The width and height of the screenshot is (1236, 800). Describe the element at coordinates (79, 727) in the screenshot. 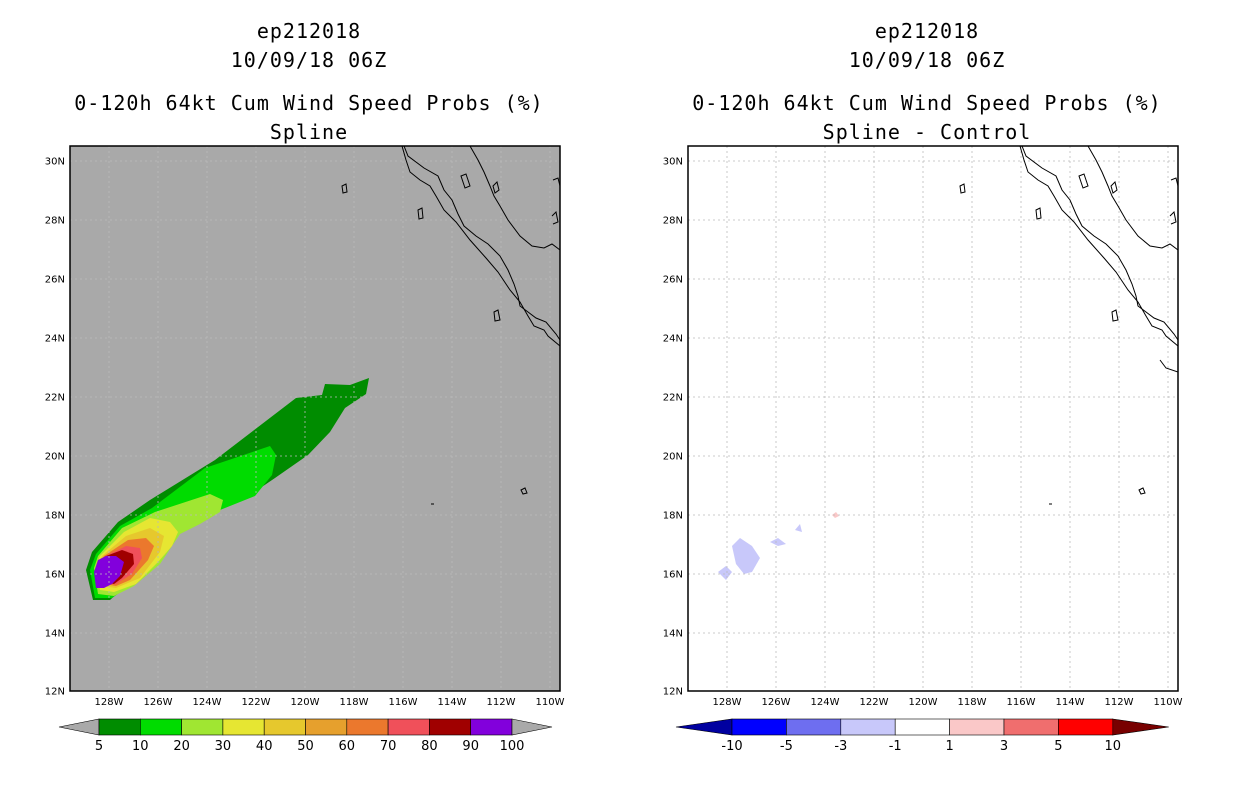

I see `left-colorbar-under-arrow` at that location.